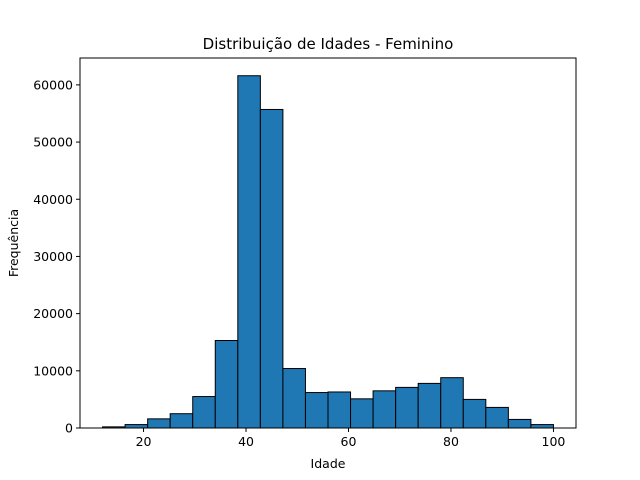 The width and height of the screenshot is (640, 480). Describe the element at coordinates (53, 256) in the screenshot. I see `y-tick-label: 30000` at that location.